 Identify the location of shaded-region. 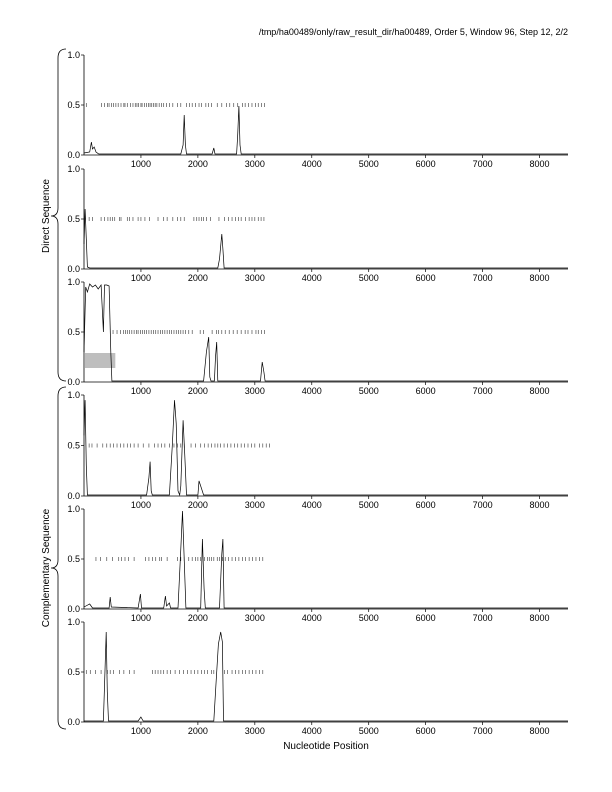
(100, 360).